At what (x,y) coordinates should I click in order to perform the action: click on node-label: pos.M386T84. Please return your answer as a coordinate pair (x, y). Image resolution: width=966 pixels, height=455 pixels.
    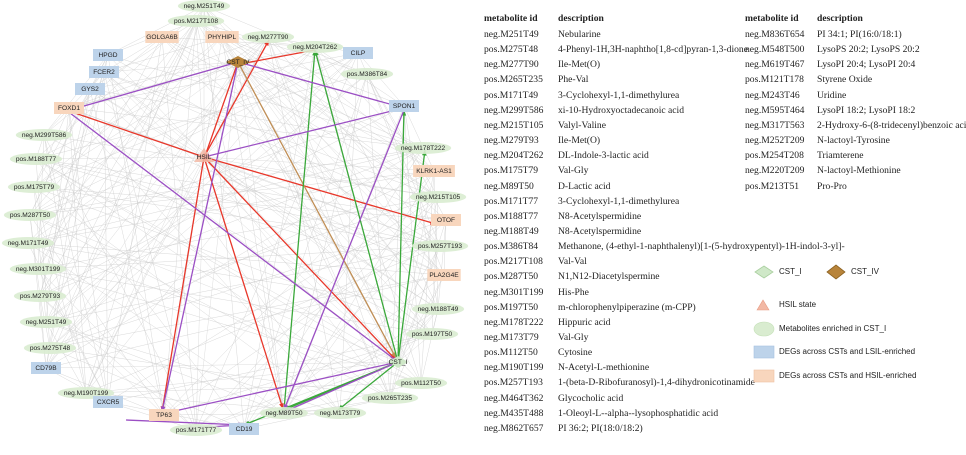
    Looking at the image, I should click on (367, 74).